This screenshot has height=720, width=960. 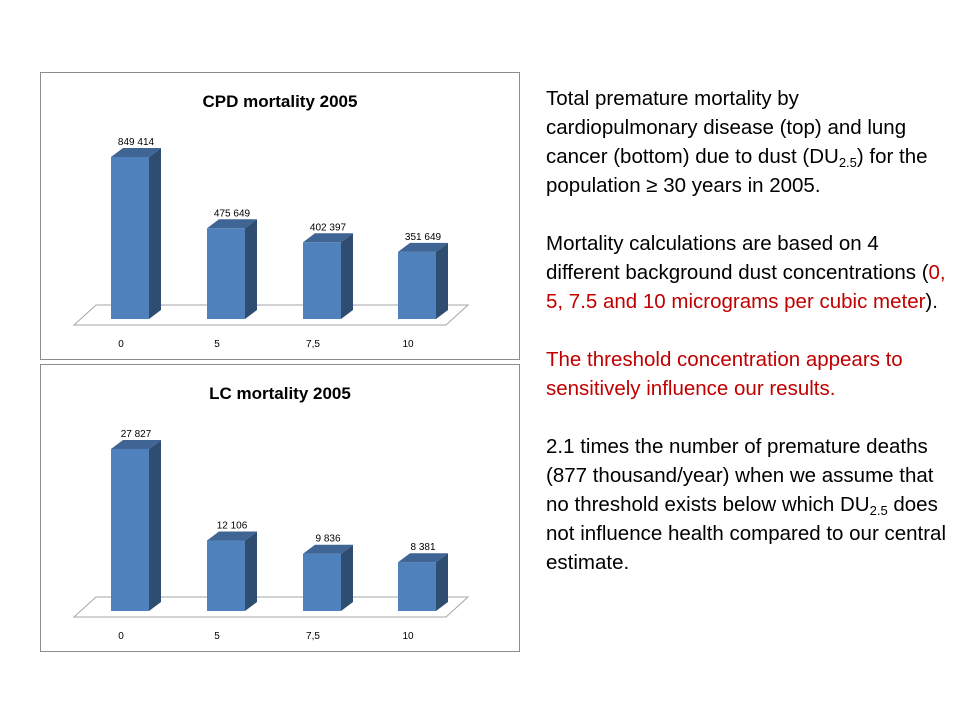 I want to click on lc-value-label: 9 836, so click(x=327, y=539).